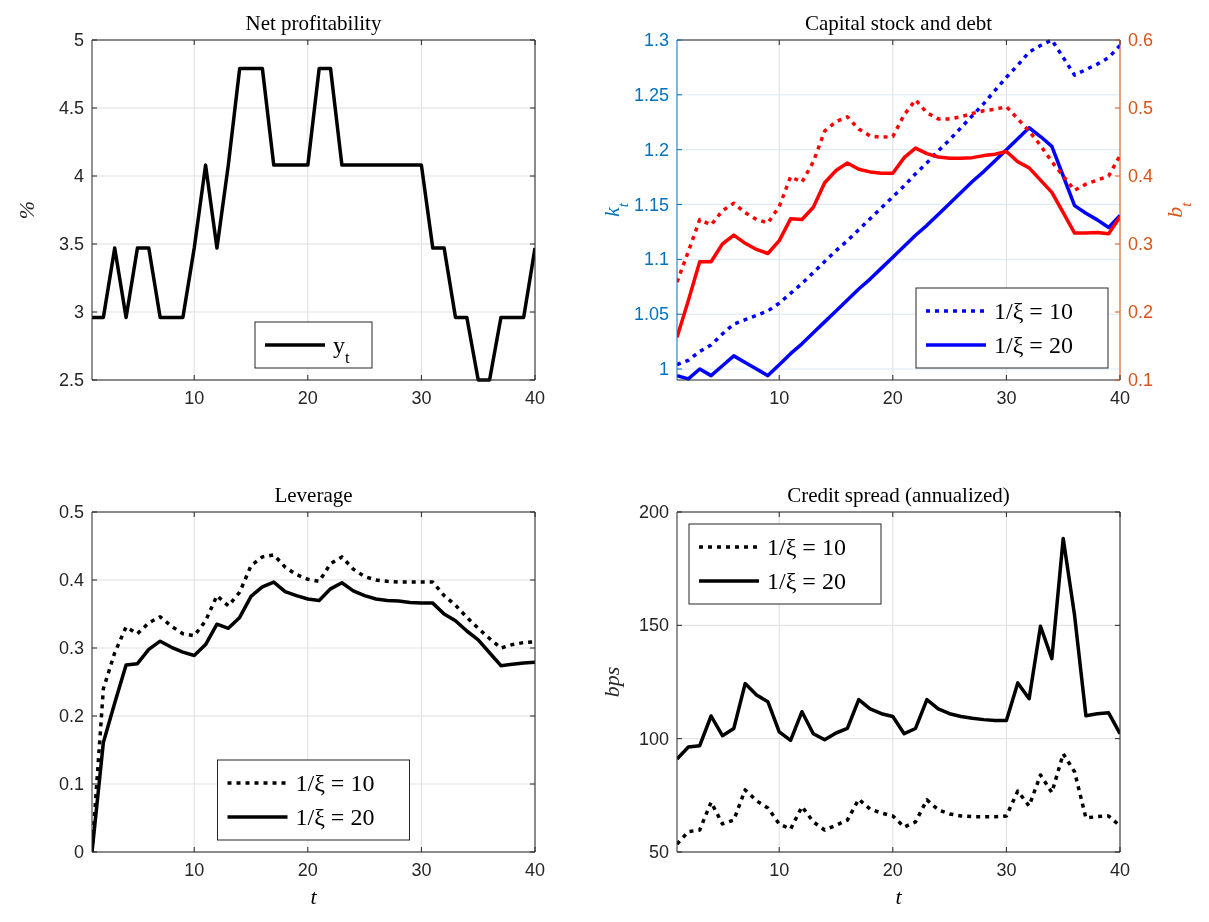 The height and width of the screenshot is (922, 1209). I want to click on y-tick-label: 1.2, so click(656, 149).